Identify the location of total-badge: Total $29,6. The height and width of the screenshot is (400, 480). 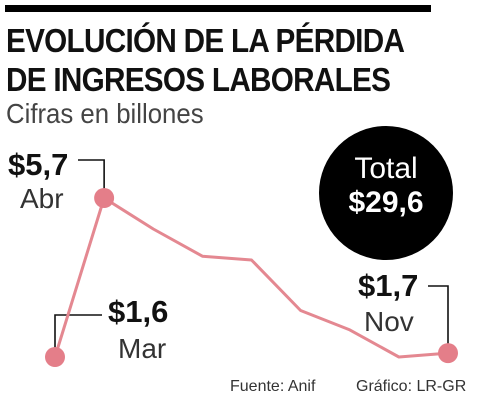
(386, 193).